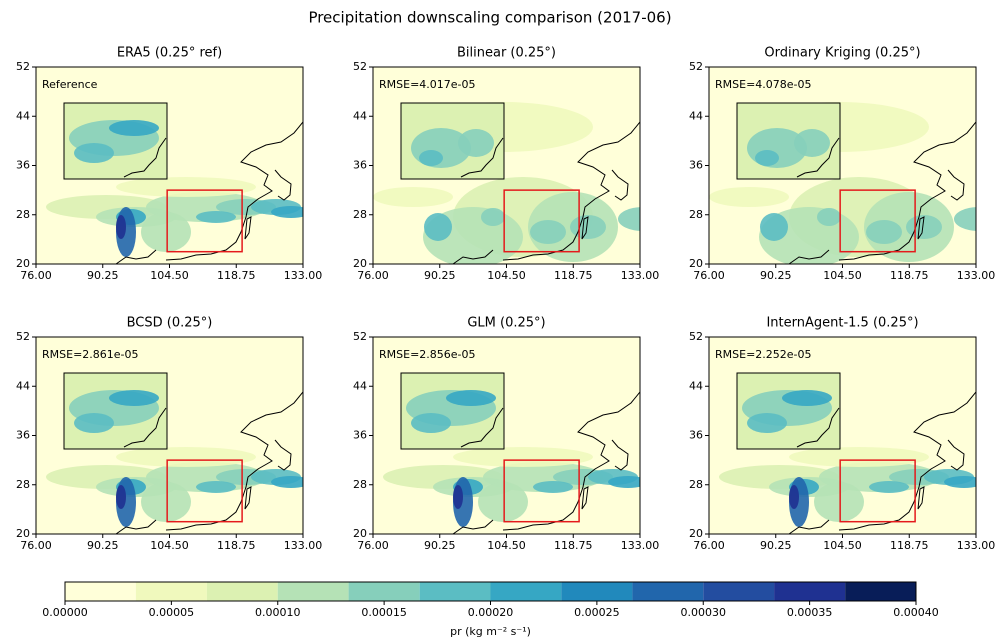  What do you see at coordinates (597, 612) in the screenshot?
I see `colorbar-tick-label: 0.00025` at bounding box center [597, 612].